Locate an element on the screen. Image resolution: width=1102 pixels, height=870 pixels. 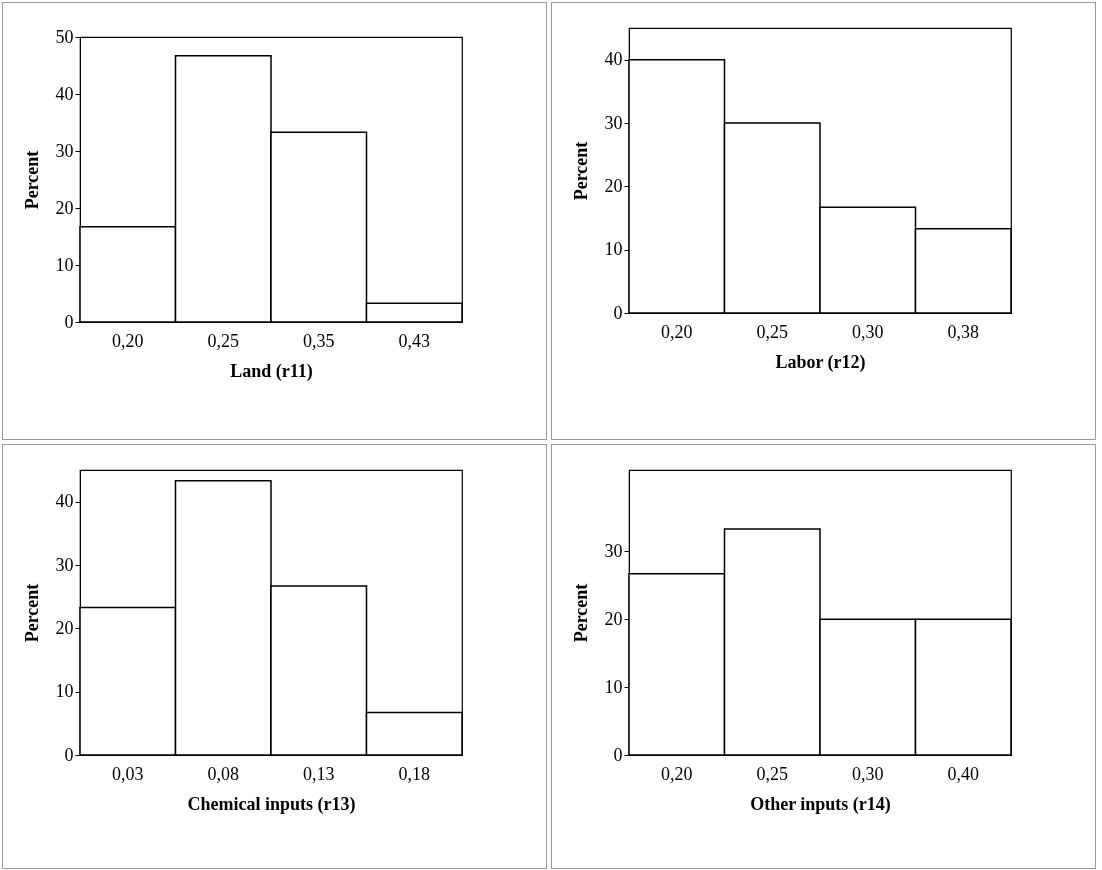
x-axis-title: Chemical inputs (r13) is located at coordinates (271, 804).